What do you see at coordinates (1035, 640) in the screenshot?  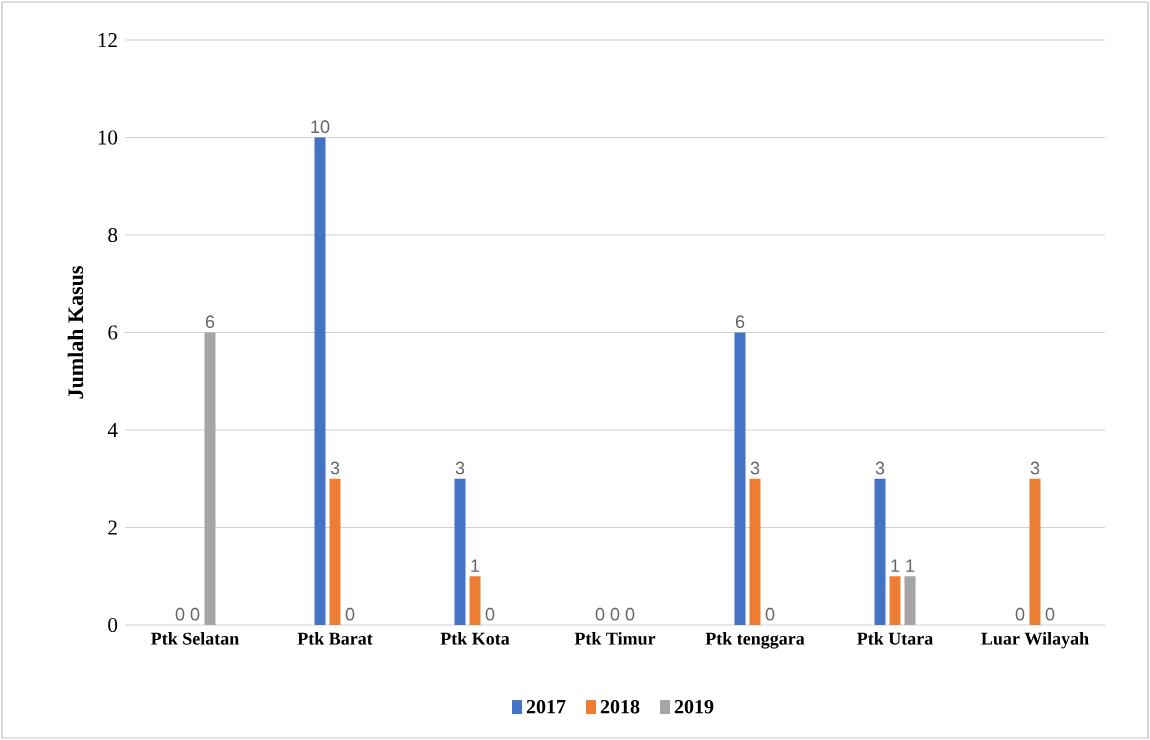 I see `x-tick-label: Luar Wilayah` at bounding box center [1035, 640].